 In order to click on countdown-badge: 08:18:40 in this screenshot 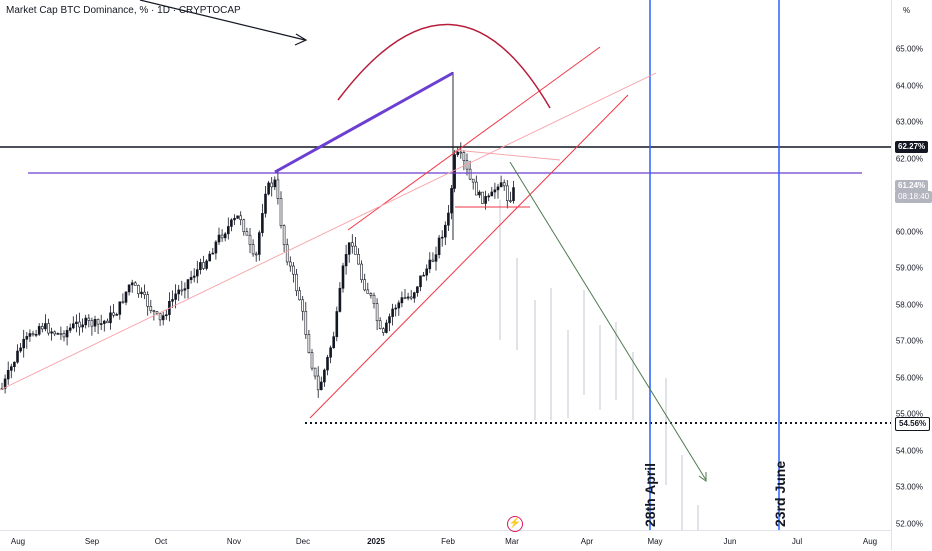, I will do `click(913, 197)`.